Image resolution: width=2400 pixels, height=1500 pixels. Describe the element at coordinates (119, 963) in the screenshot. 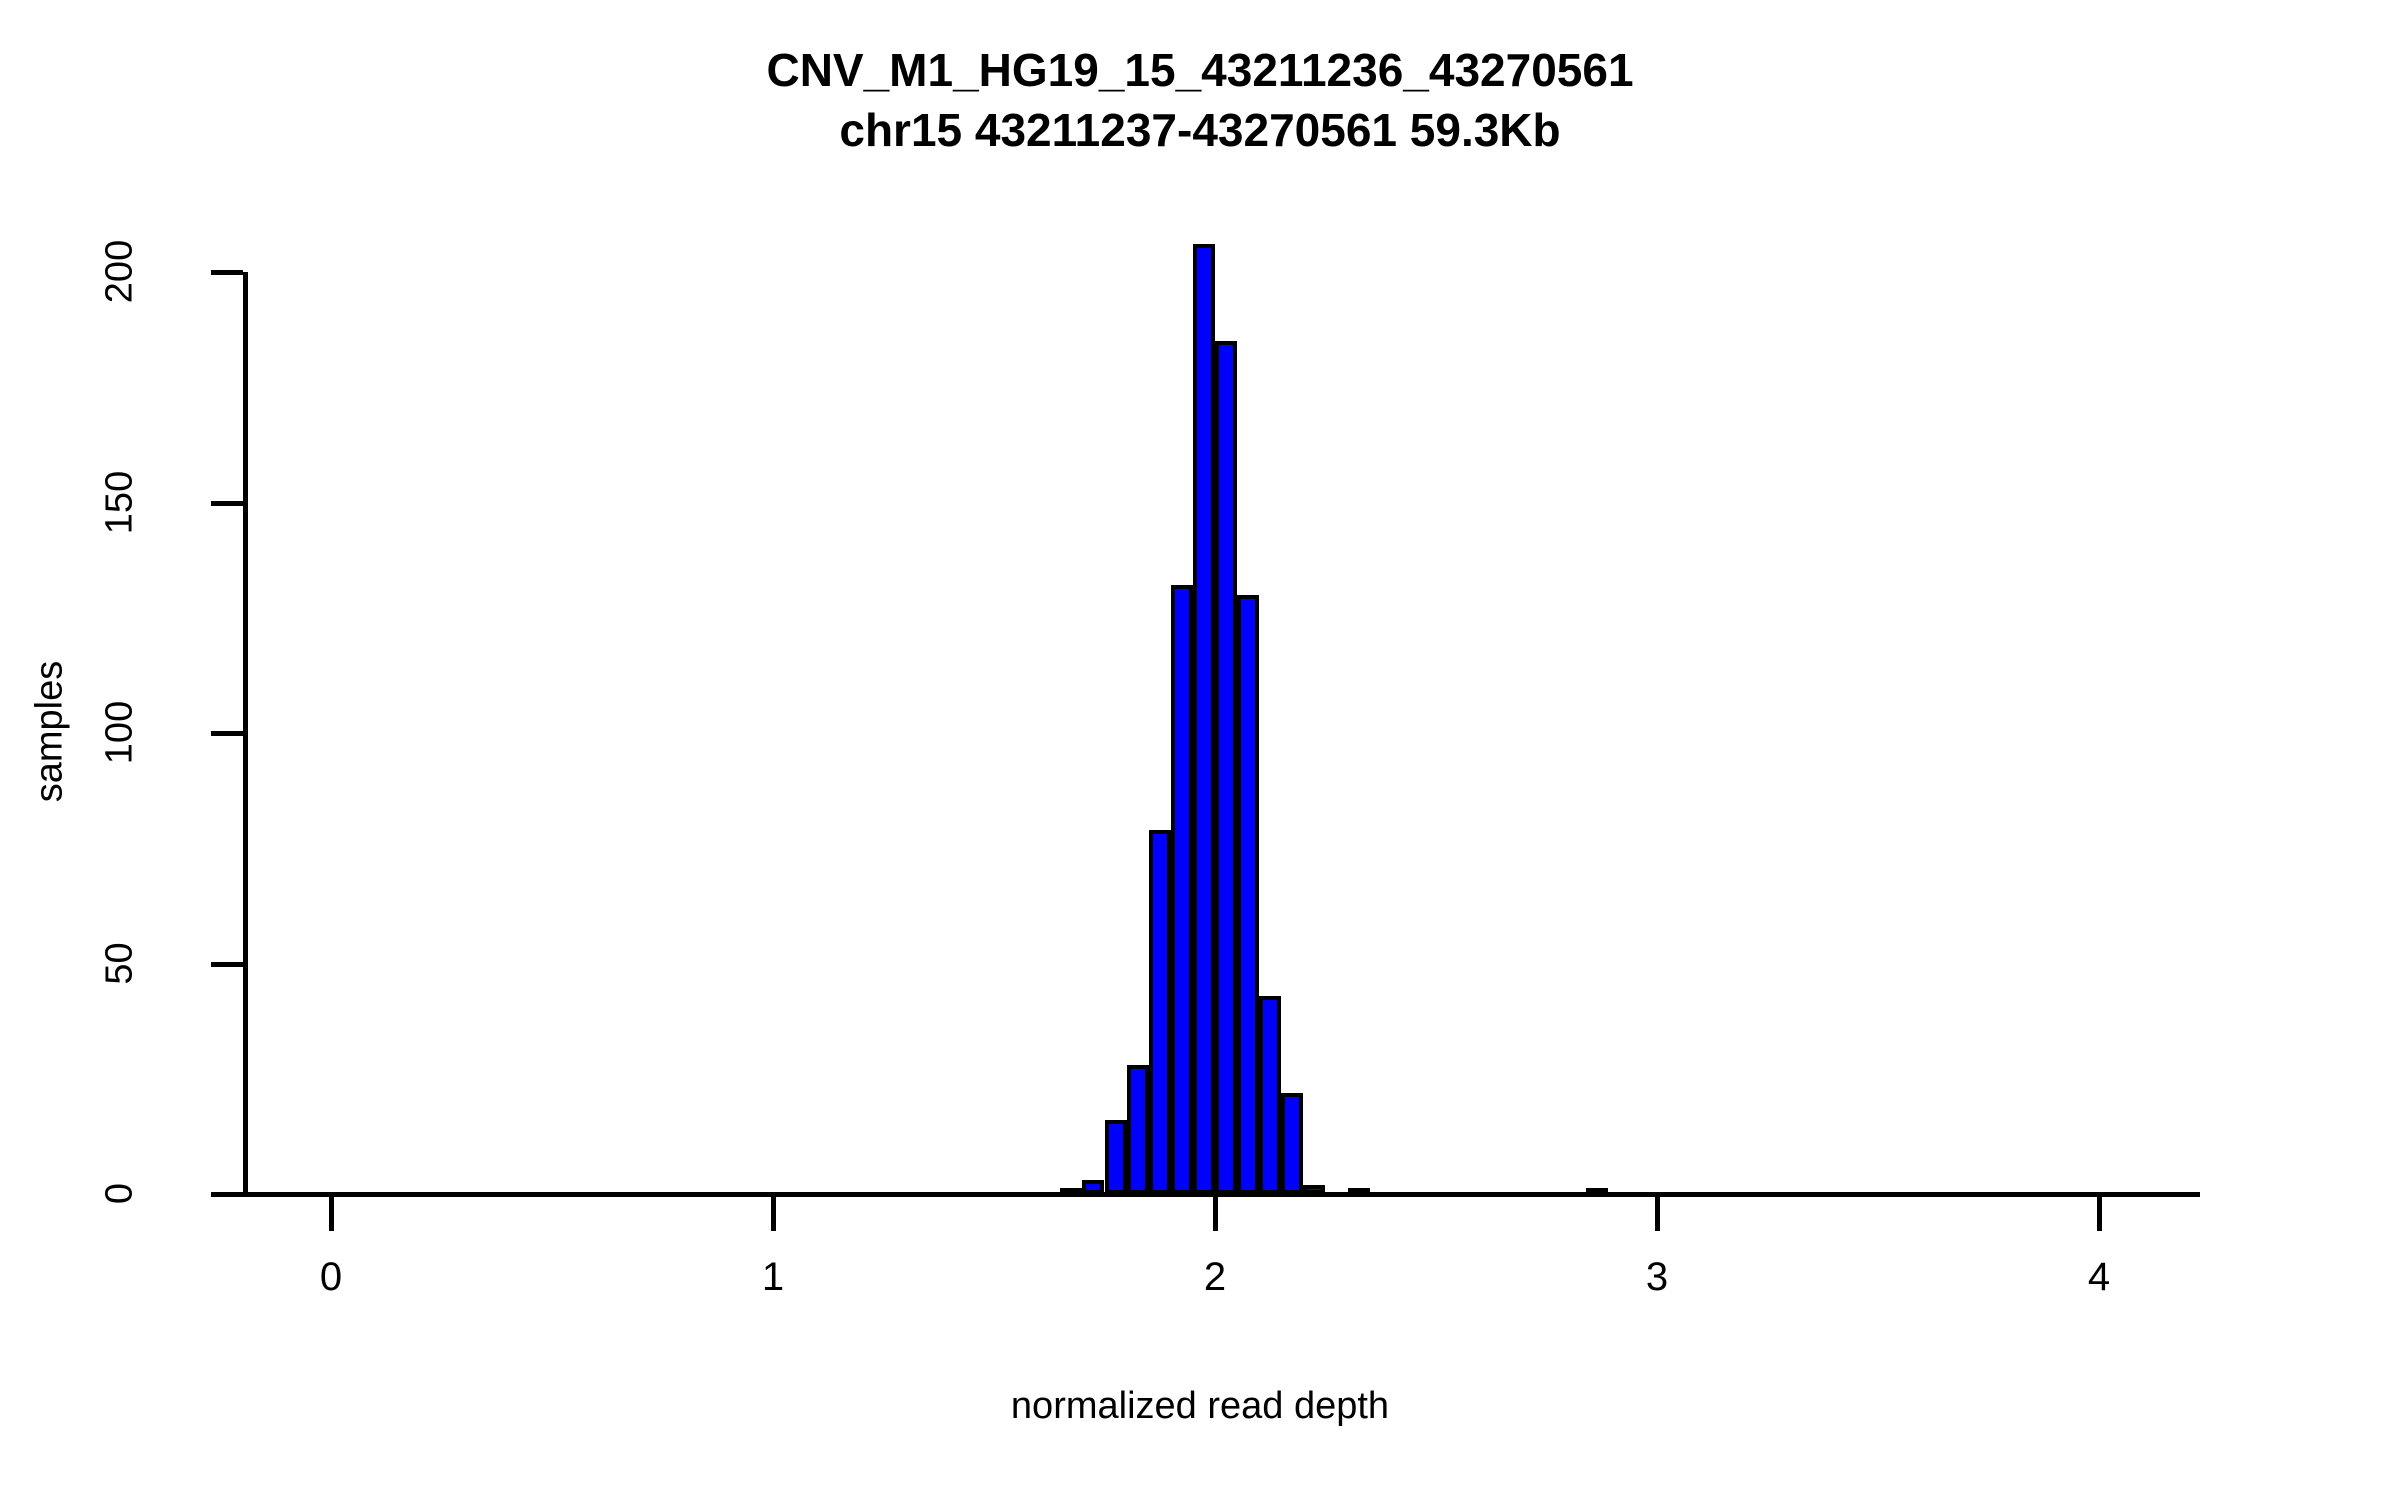

I see `y-axis-tick-label: 50` at that location.